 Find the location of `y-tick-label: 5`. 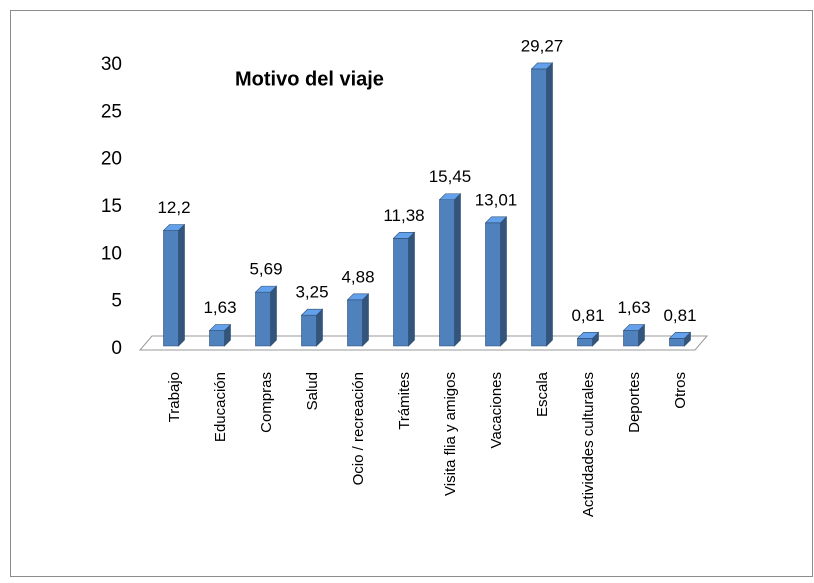

y-tick-label: 5 is located at coordinates (116, 301).